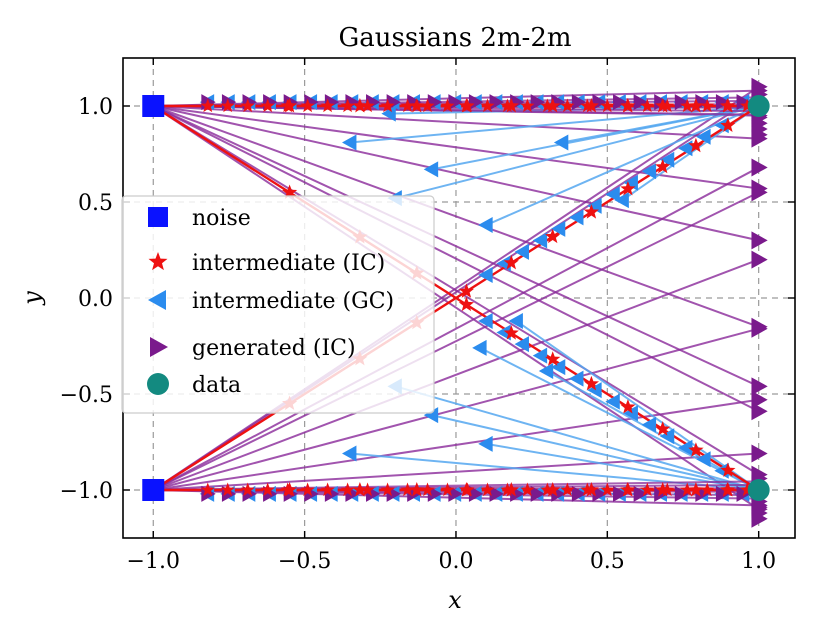  Describe the element at coordinates (455, 600) in the screenshot. I see `x-axis-label: x` at that location.